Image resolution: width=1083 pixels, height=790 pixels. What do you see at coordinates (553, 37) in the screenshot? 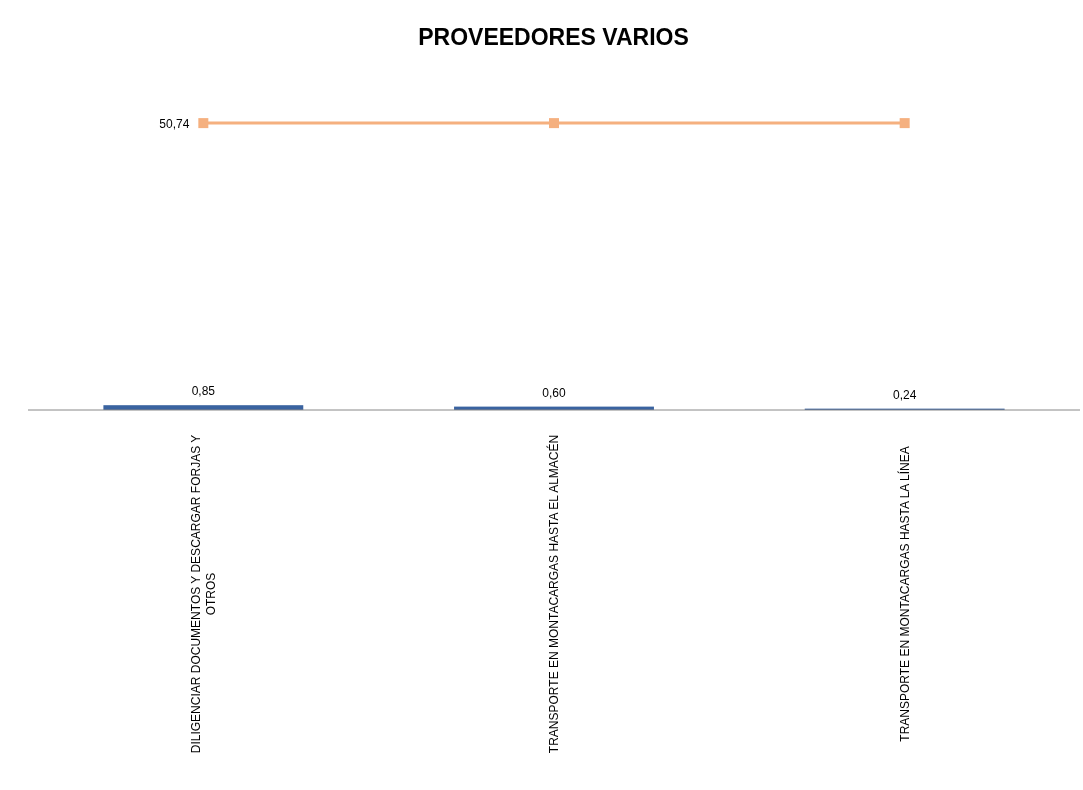
I see `chart-title: PROVEEDORES VARIOS` at bounding box center [553, 37].